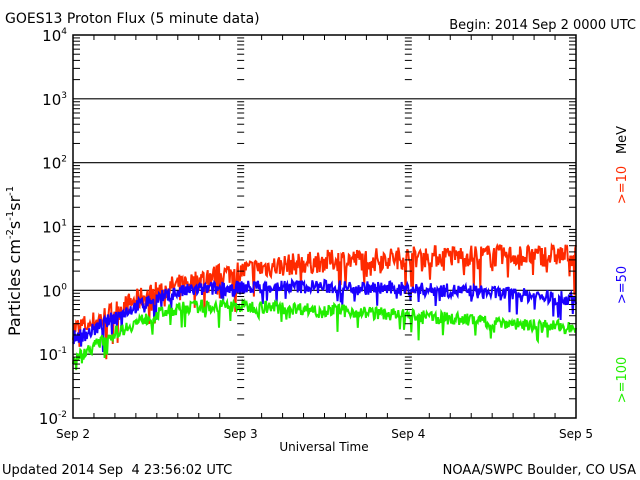  I want to click on series-line-ge50, so click(324, 315).